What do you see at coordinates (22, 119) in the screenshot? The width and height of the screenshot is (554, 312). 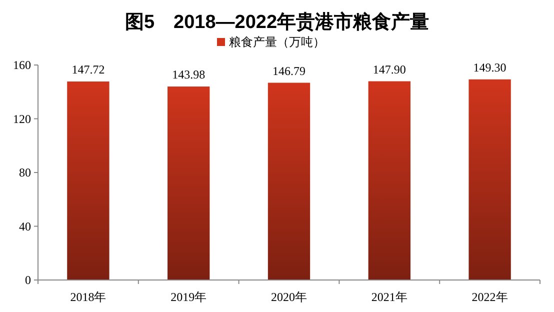 I see `y-tick-label: 120` at bounding box center [22, 119].